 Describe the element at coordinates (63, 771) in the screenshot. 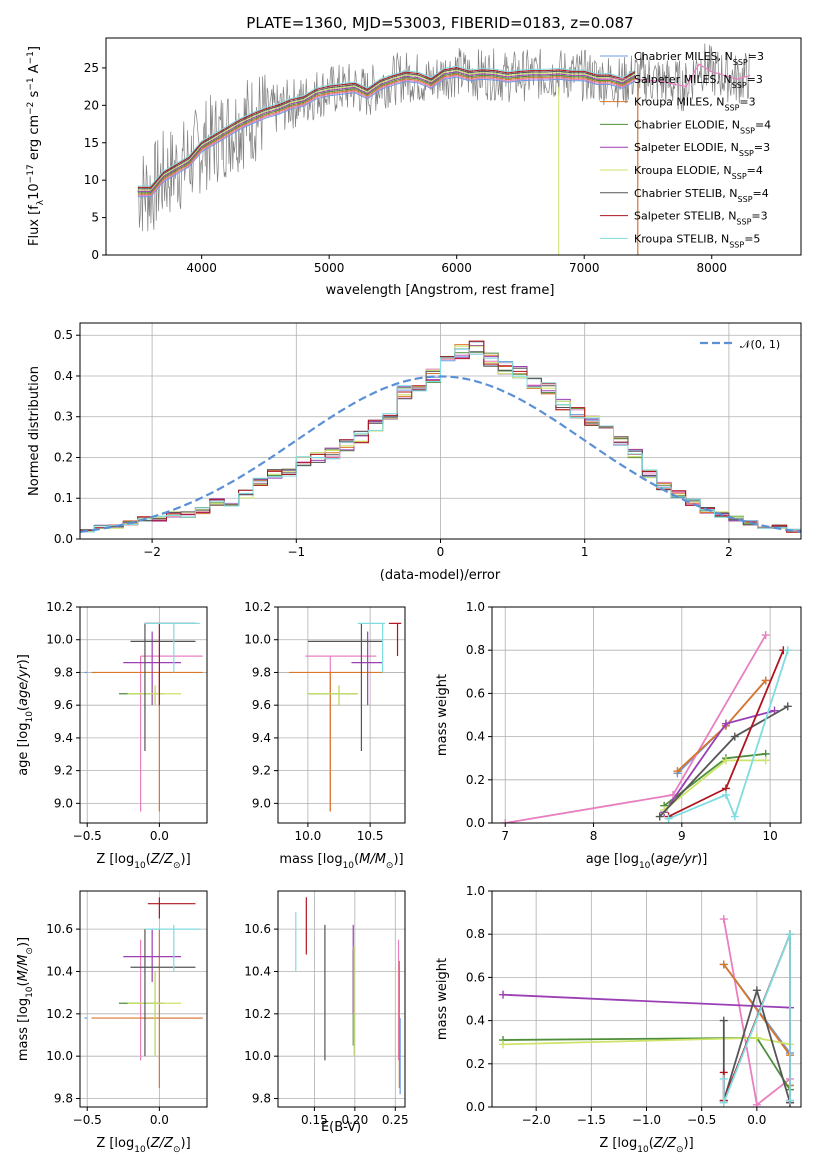

I see `y-tick-label: 9.2` at that location.